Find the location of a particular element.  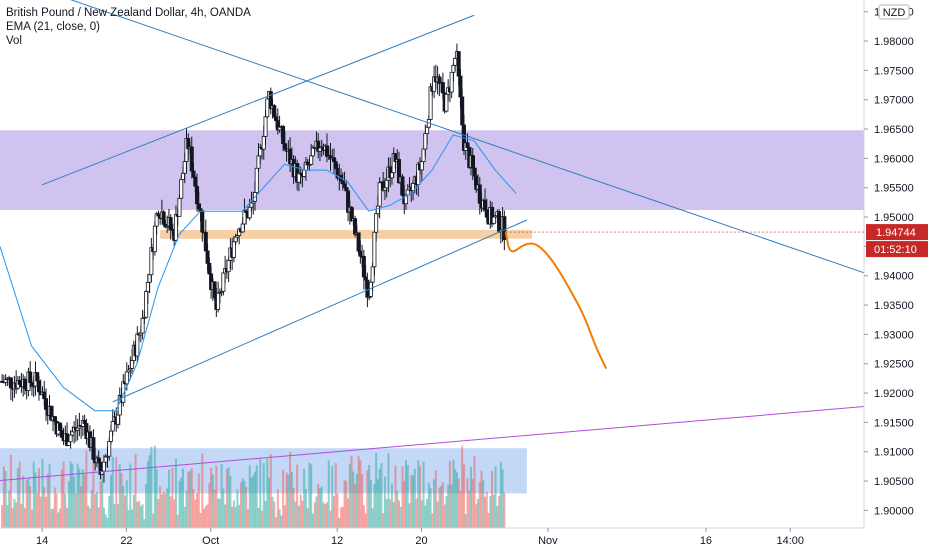

currency-box is located at coordinates (894, 12).